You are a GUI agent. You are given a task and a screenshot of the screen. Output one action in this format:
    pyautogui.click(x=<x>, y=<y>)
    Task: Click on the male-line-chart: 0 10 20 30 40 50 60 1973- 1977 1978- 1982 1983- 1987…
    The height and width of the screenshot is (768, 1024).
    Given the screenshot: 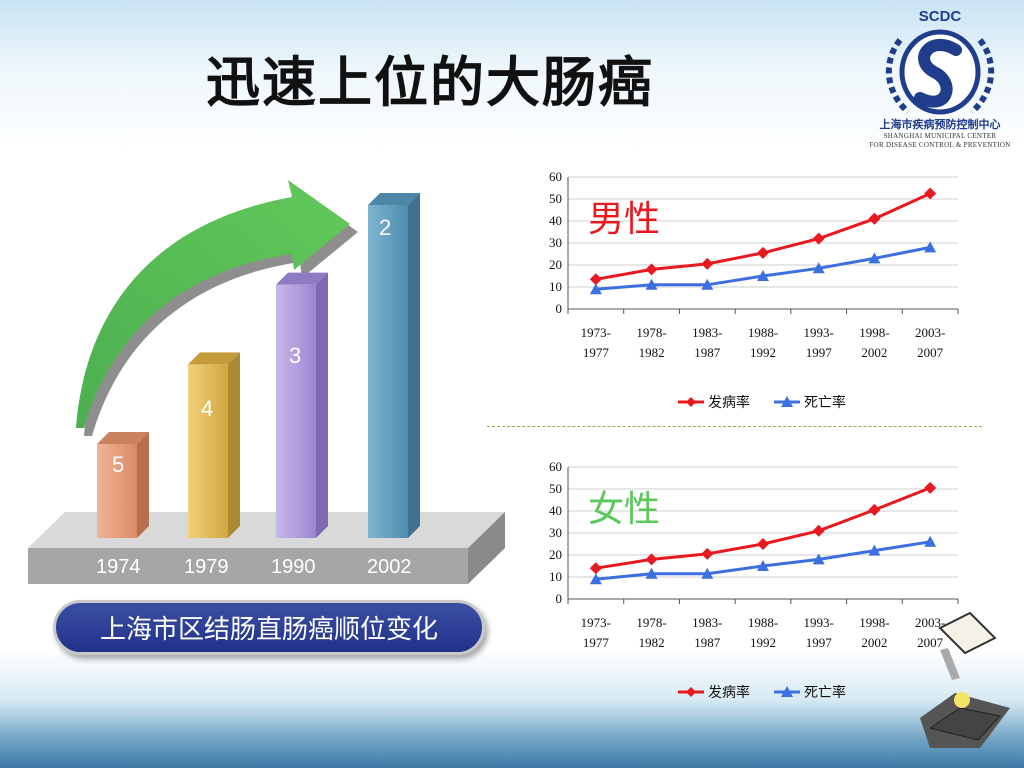 What is the action you would take?
    pyautogui.click(x=754, y=290)
    